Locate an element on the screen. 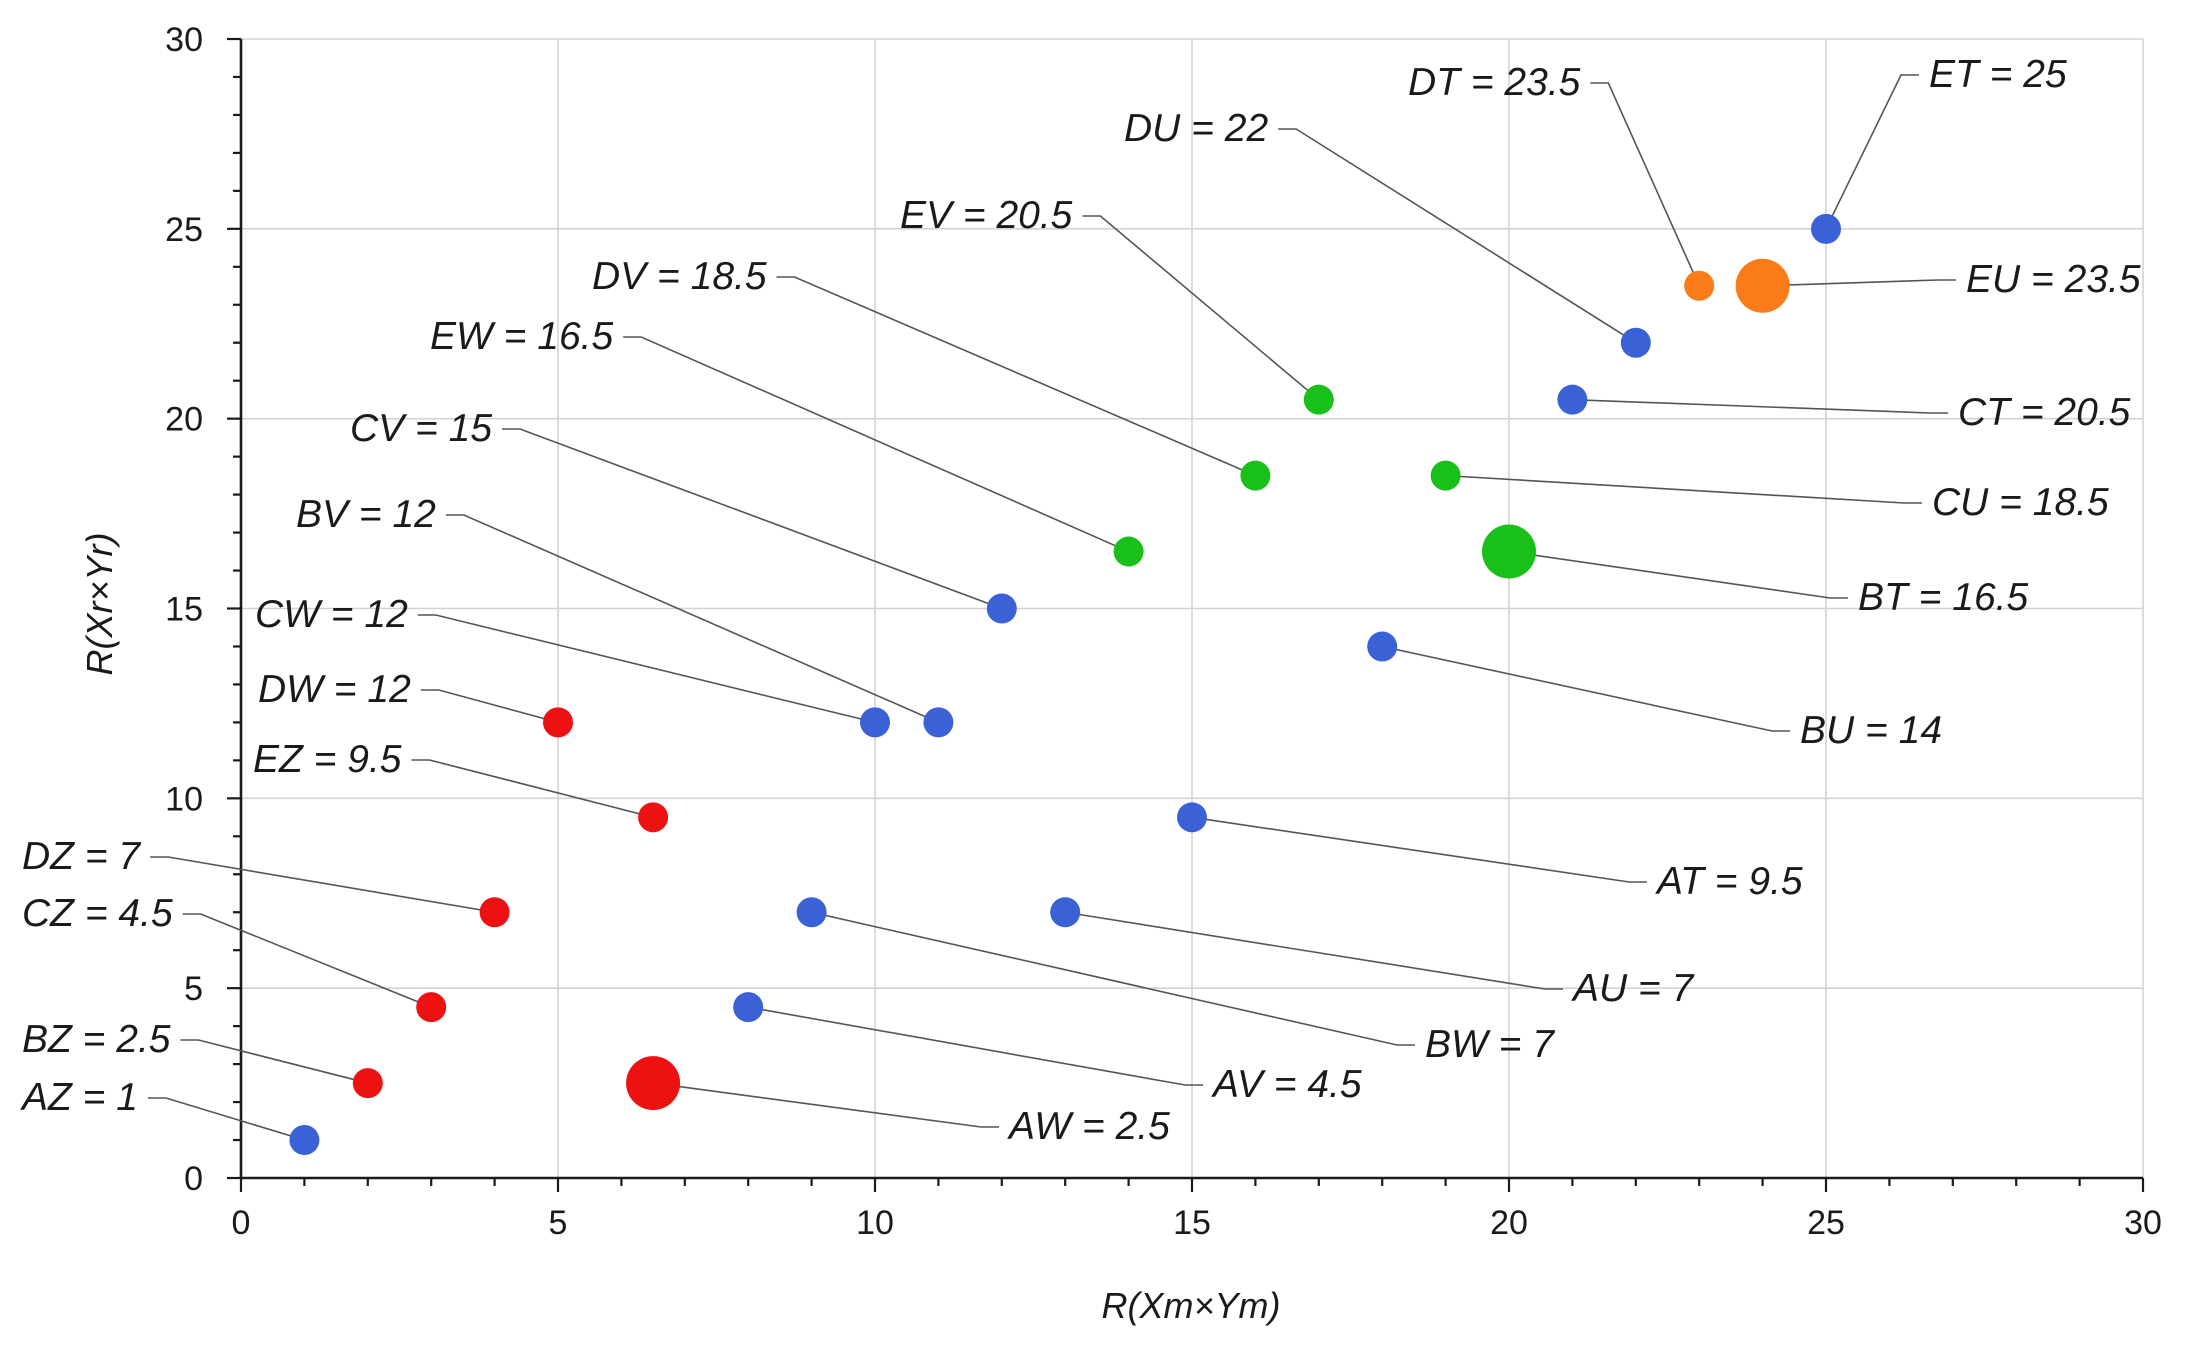  data-point-dz is located at coordinates (494, 912).